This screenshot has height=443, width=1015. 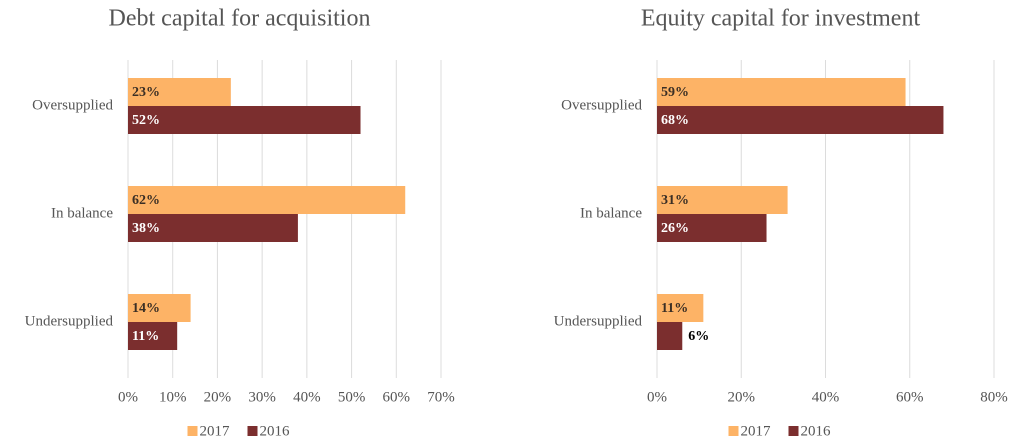 What do you see at coordinates (146, 308) in the screenshot?
I see `data-label: 14%` at bounding box center [146, 308].